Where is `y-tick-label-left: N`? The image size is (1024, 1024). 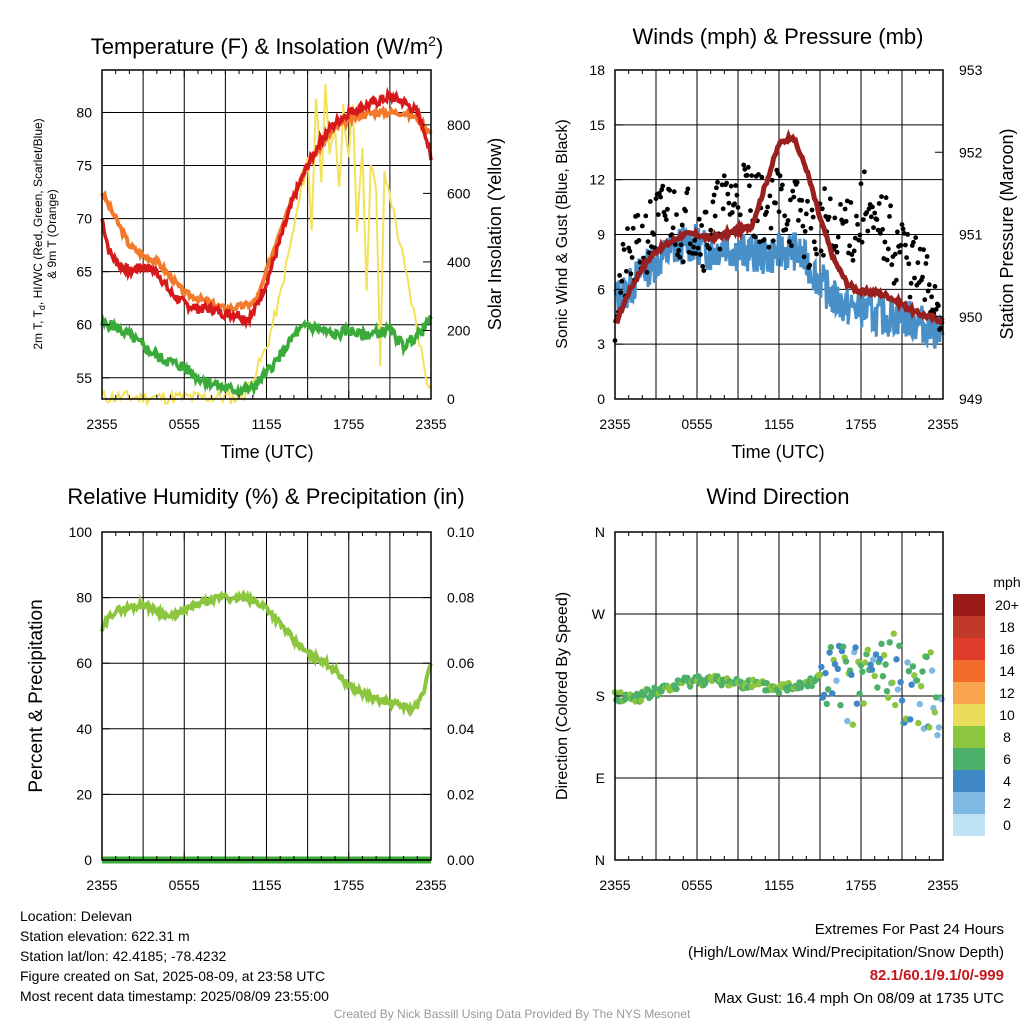 y-tick-label-left: N is located at coordinates (600, 860).